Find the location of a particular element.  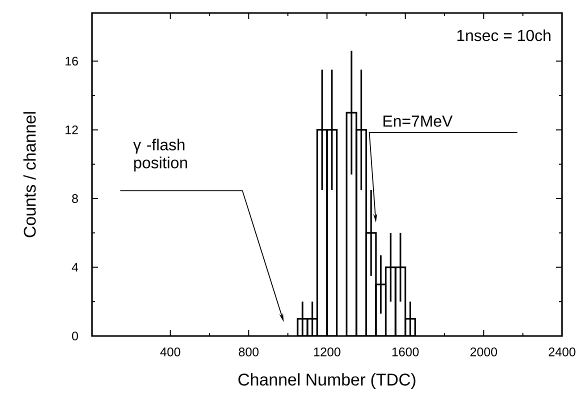

x-tick-label: 2000 is located at coordinates (484, 352).